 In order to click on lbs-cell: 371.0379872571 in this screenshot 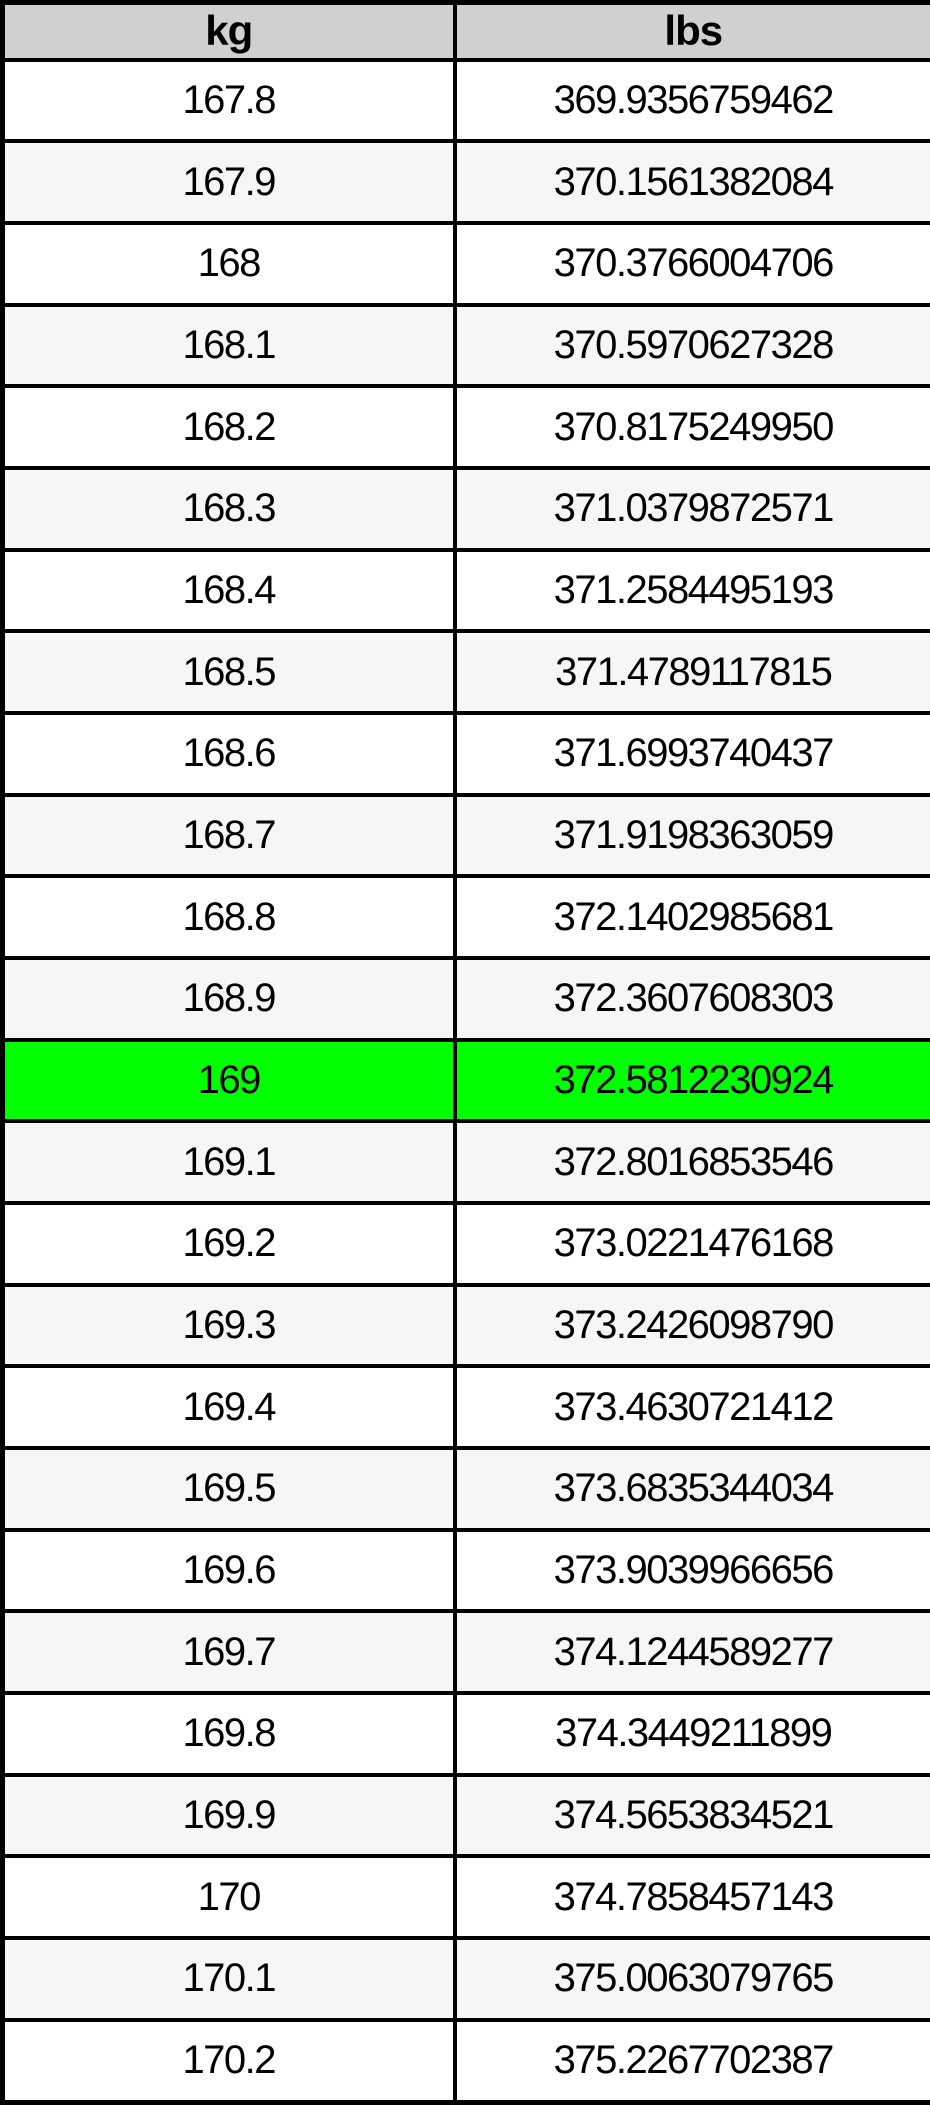, I will do `click(691, 508)`.